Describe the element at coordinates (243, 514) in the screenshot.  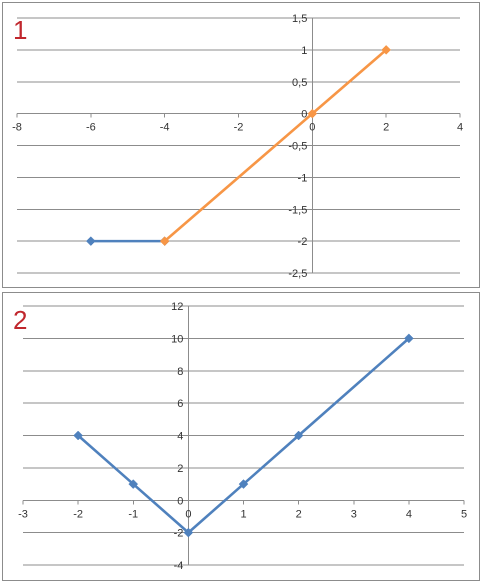
I see `x-tick-label: 1` at that location.